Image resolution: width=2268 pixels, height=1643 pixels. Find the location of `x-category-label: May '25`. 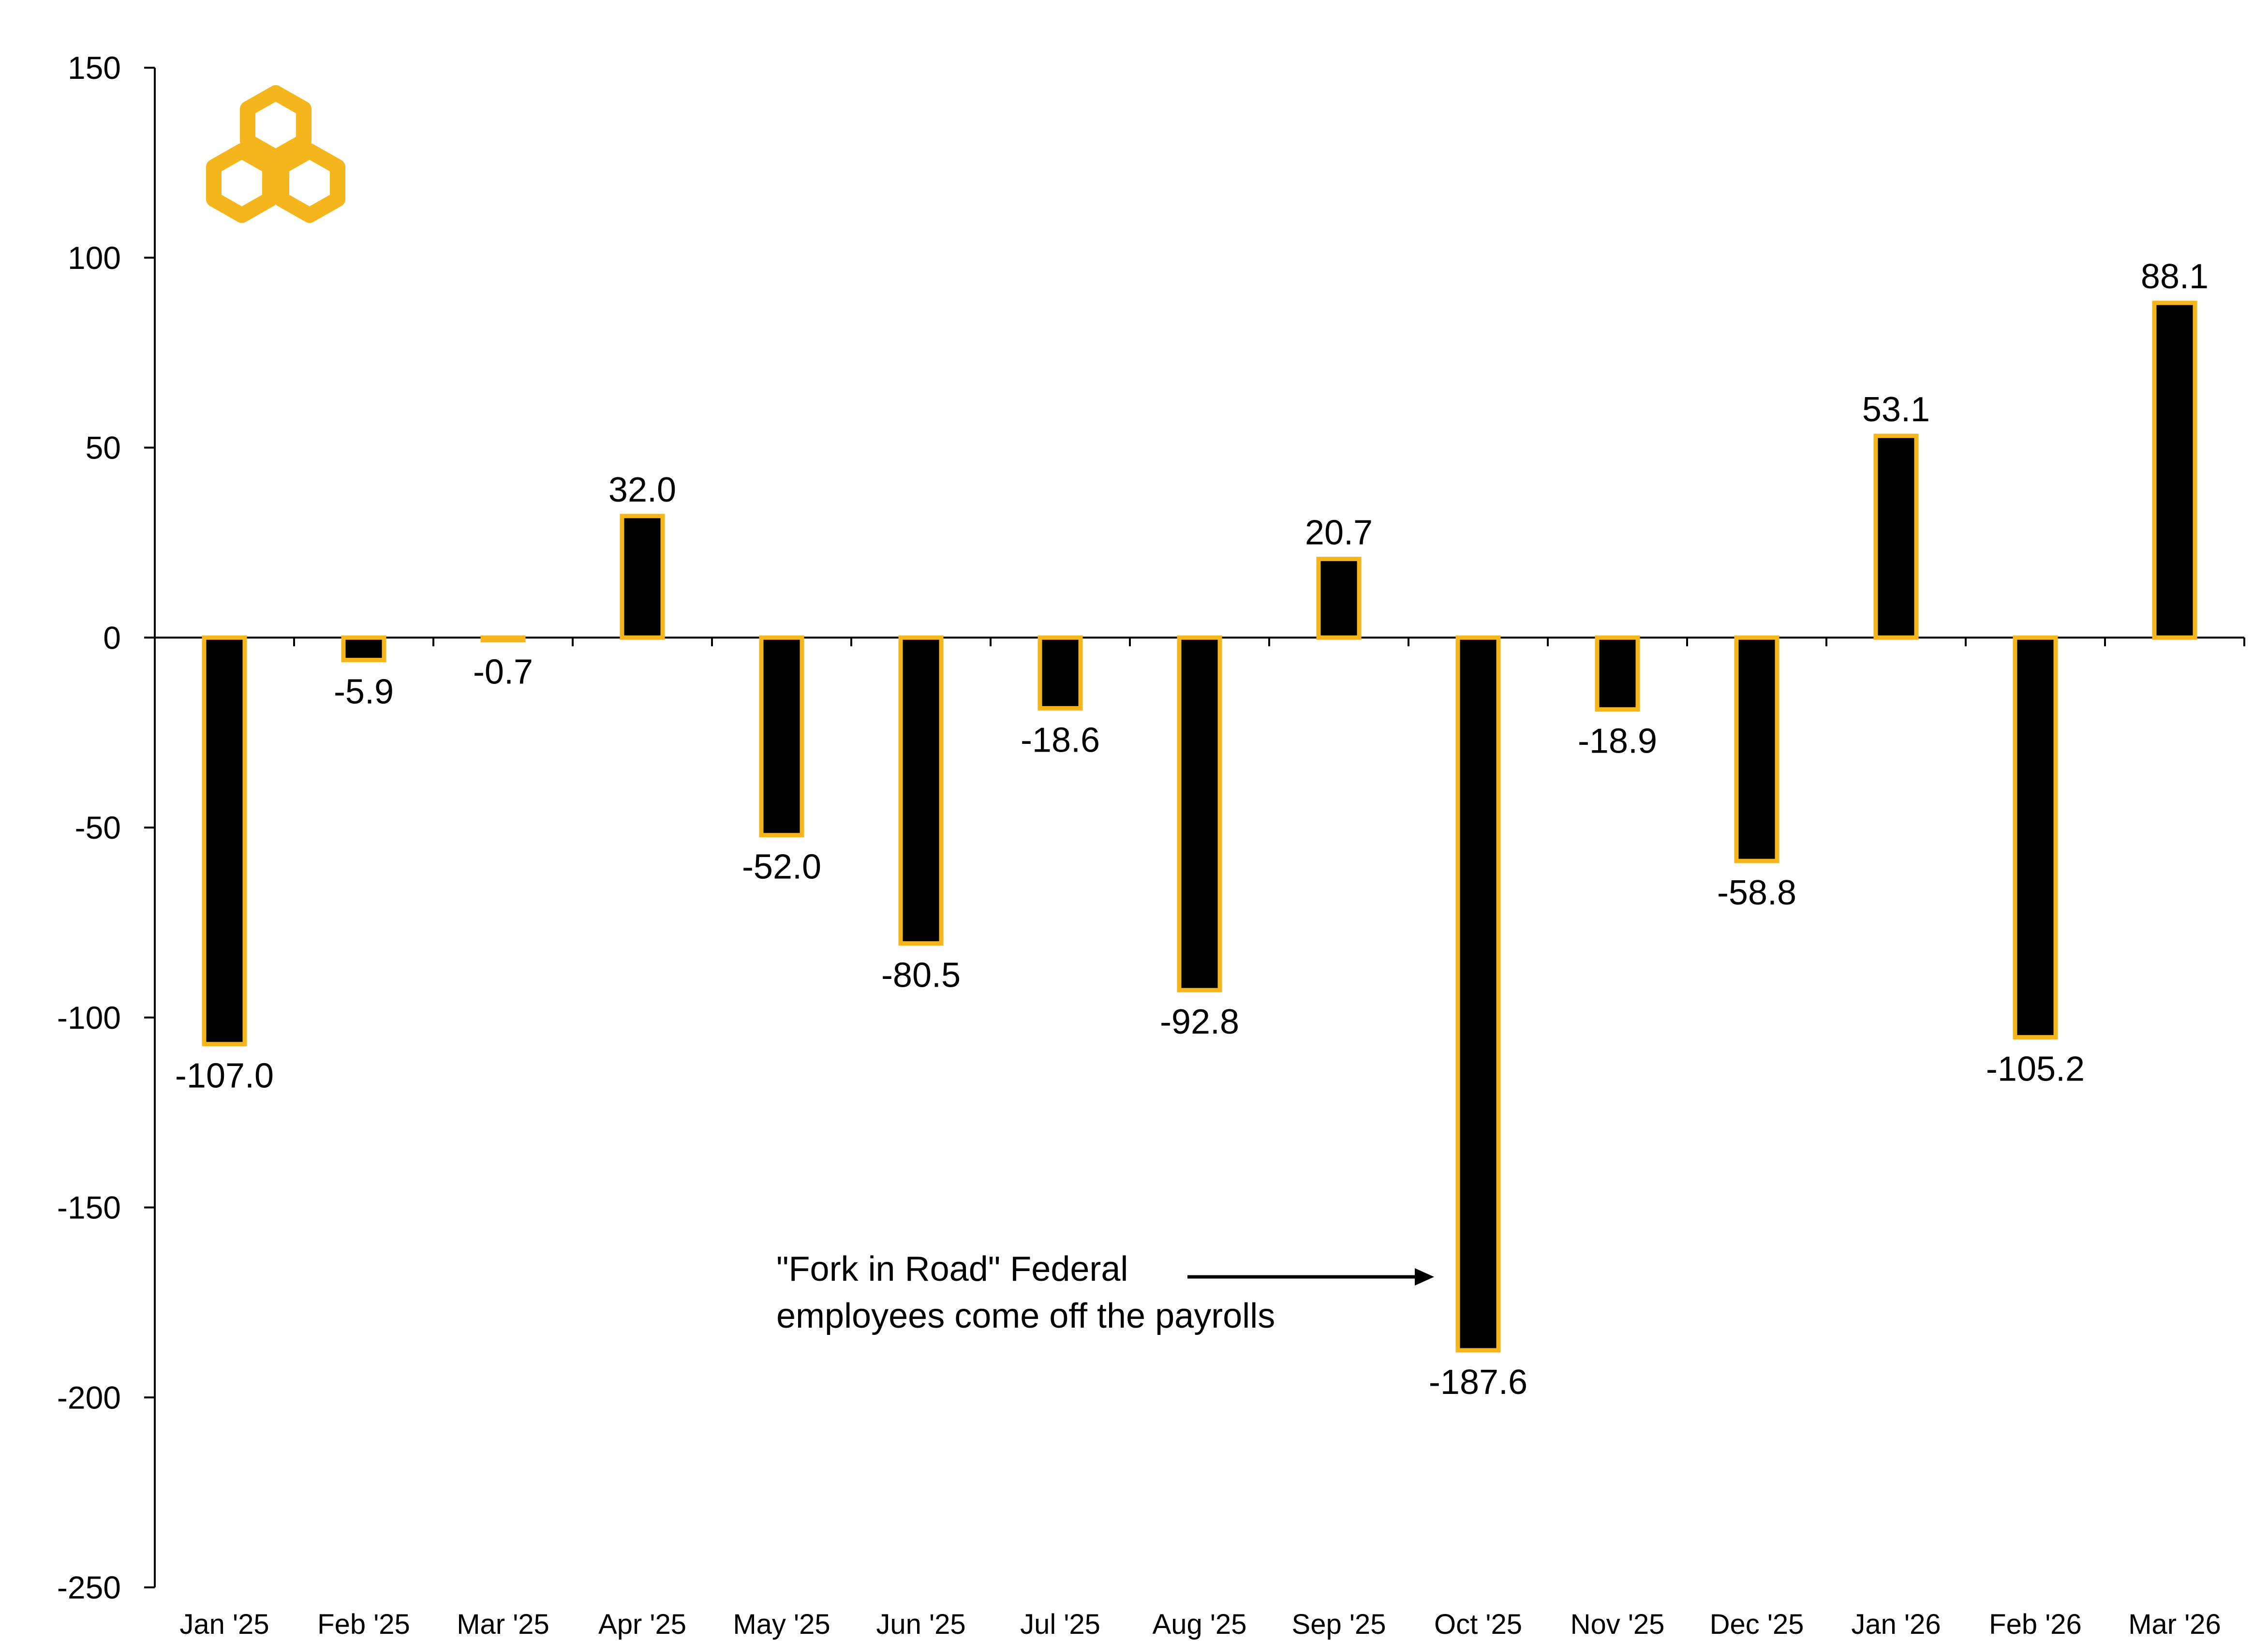

x-category-label: May '25 is located at coordinates (782, 1624).